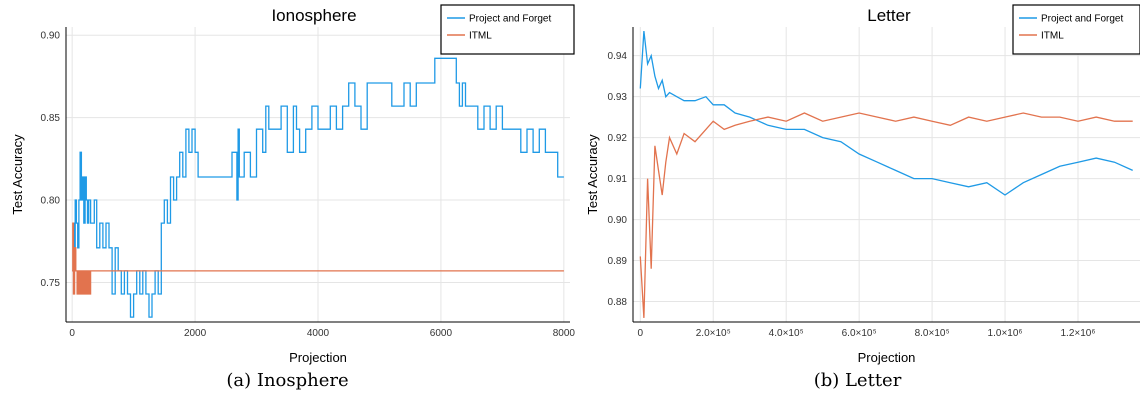 This screenshot has height=406, width=1140. Describe the element at coordinates (618, 138) in the screenshot. I see `y-tick-label: 0.92` at that location.